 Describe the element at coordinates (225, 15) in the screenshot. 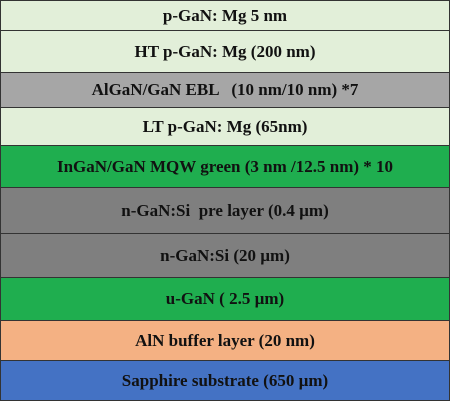

I see `layer: p-GaN: Mg 5 nm` at that location.